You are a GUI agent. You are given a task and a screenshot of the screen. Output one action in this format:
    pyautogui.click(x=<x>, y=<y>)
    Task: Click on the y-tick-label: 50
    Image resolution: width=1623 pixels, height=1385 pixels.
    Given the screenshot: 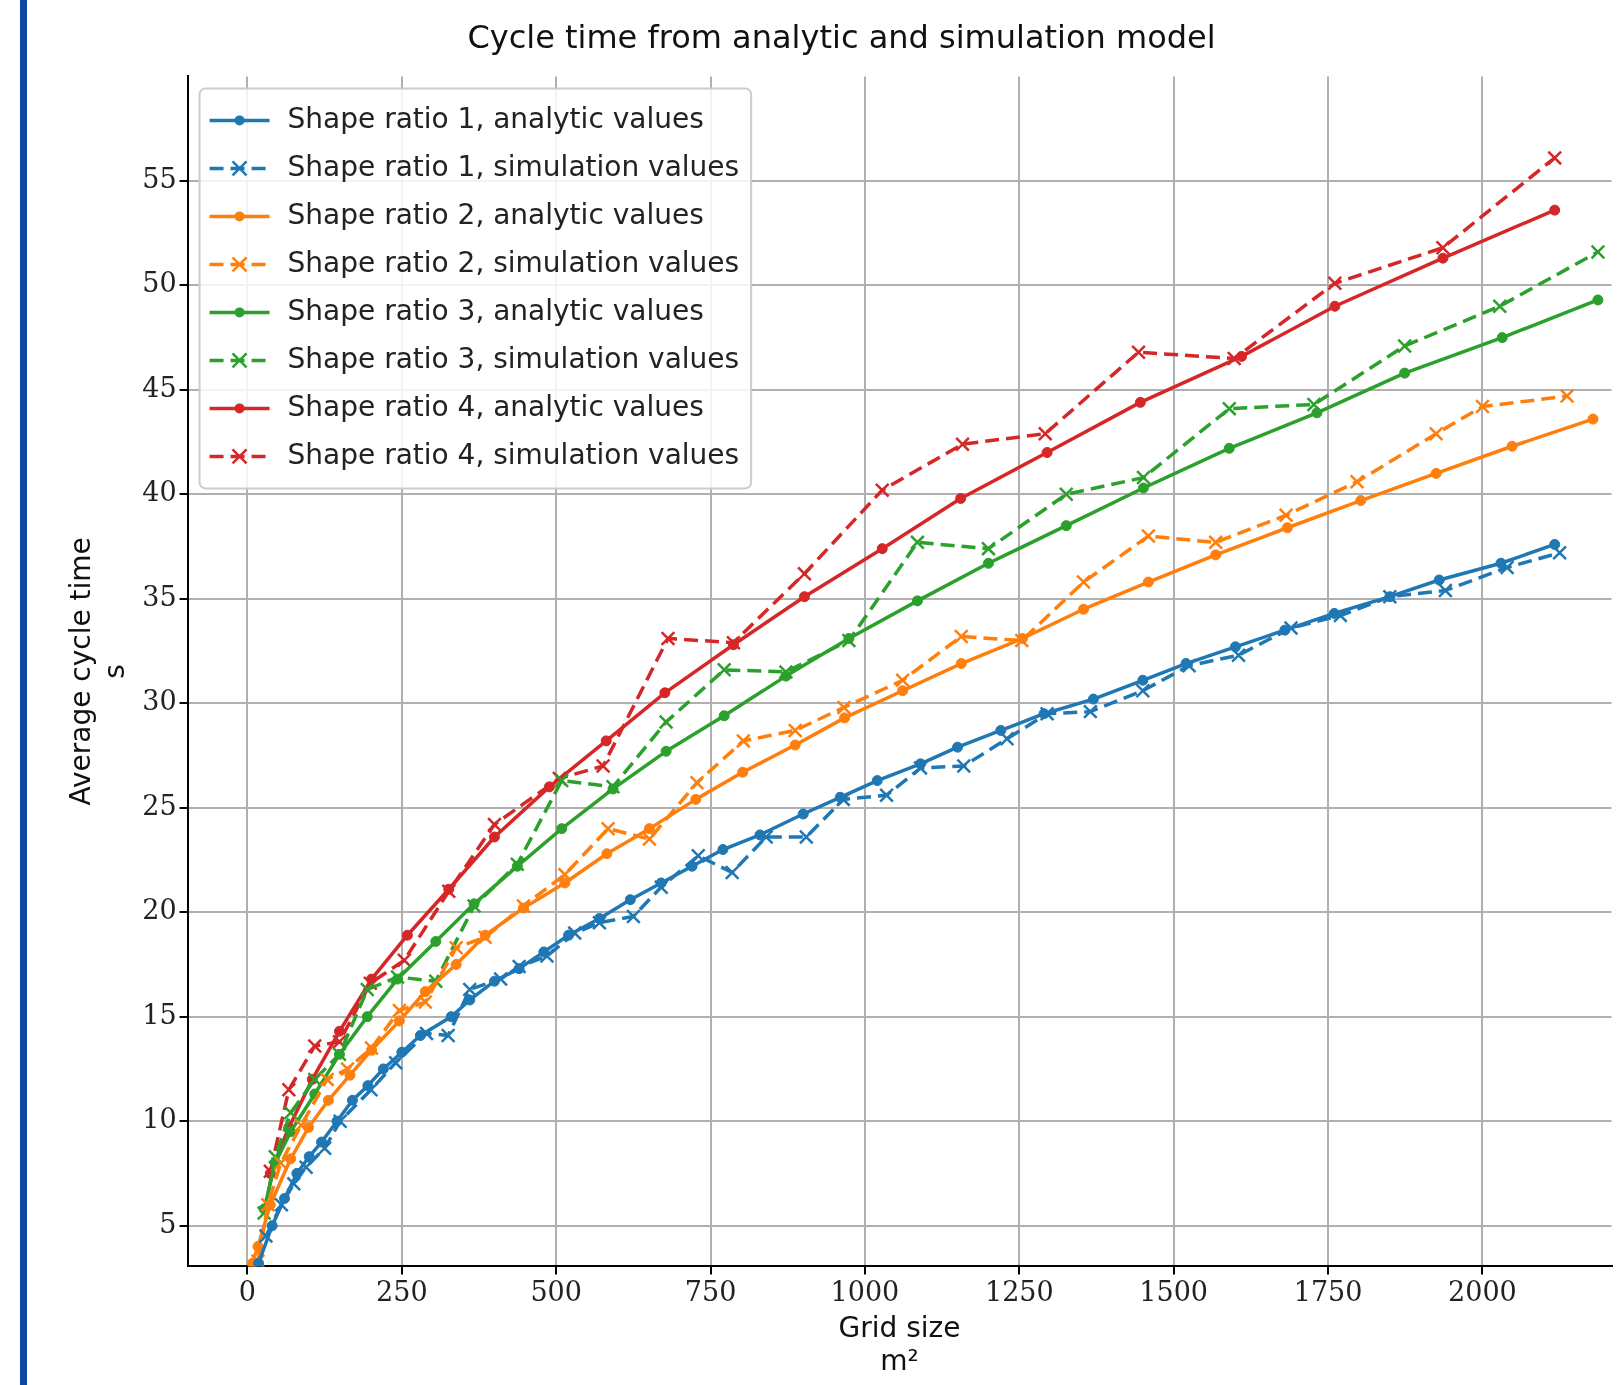 What is the action you would take?
    pyautogui.click(x=159, y=283)
    